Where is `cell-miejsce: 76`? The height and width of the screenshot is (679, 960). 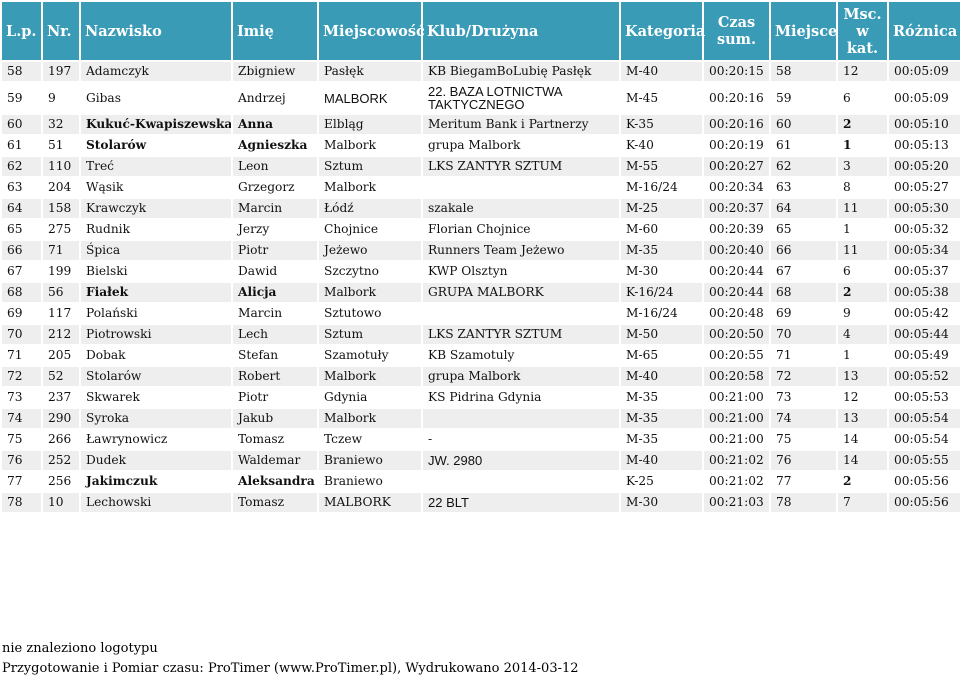
cell-miejsce: 76 is located at coordinates (803, 460).